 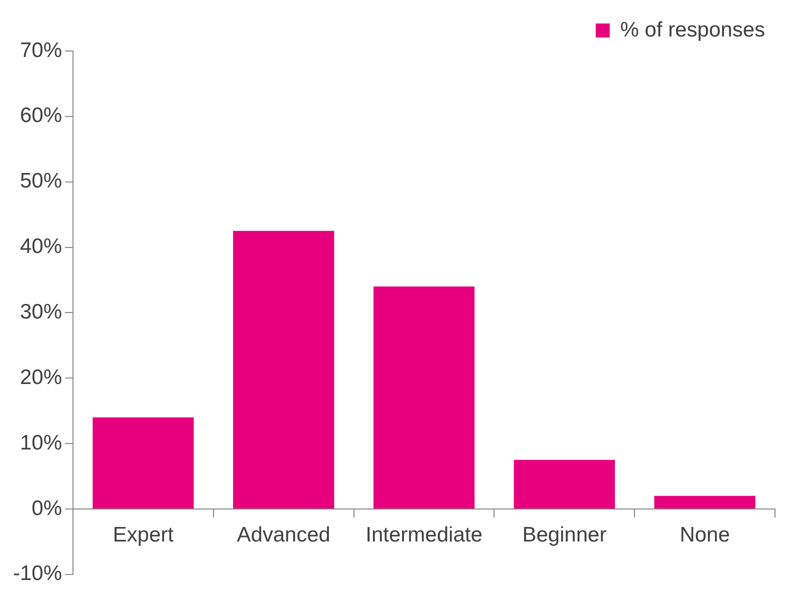 What do you see at coordinates (143, 534) in the screenshot?
I see `x-tick-label: Expert` at bounding box center [143, 534].